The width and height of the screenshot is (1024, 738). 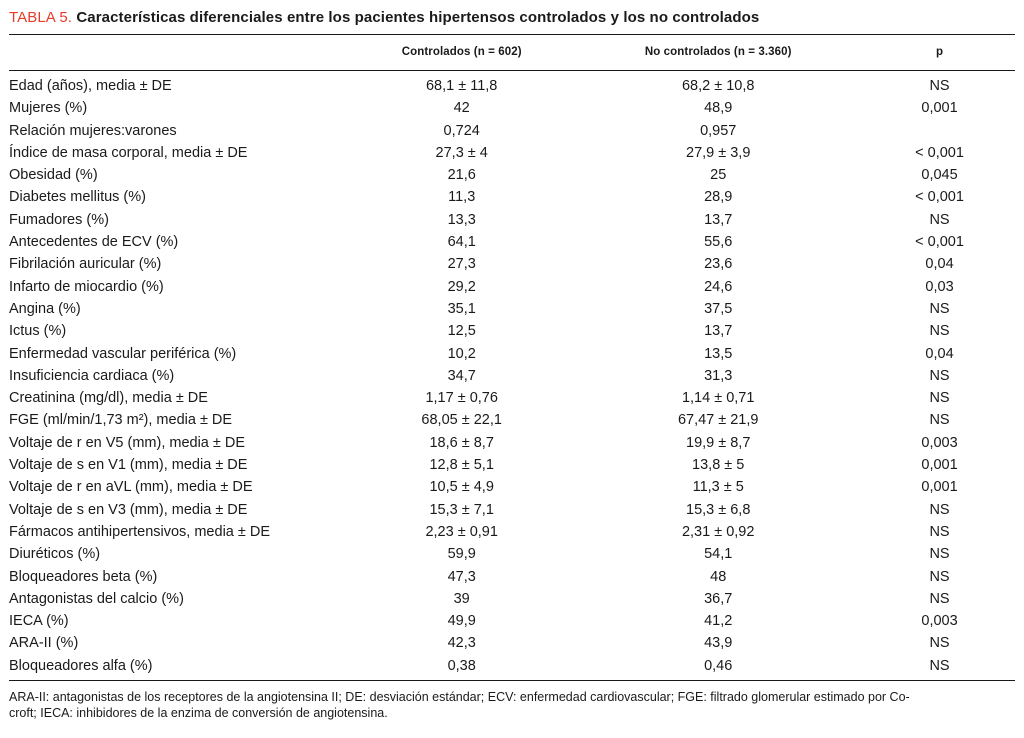 What do you see at coordinates (461, 487) in the screenshot?
I see `controlados-value-cell: 10,5 ± 4,9` at bounding box center [461, 487].